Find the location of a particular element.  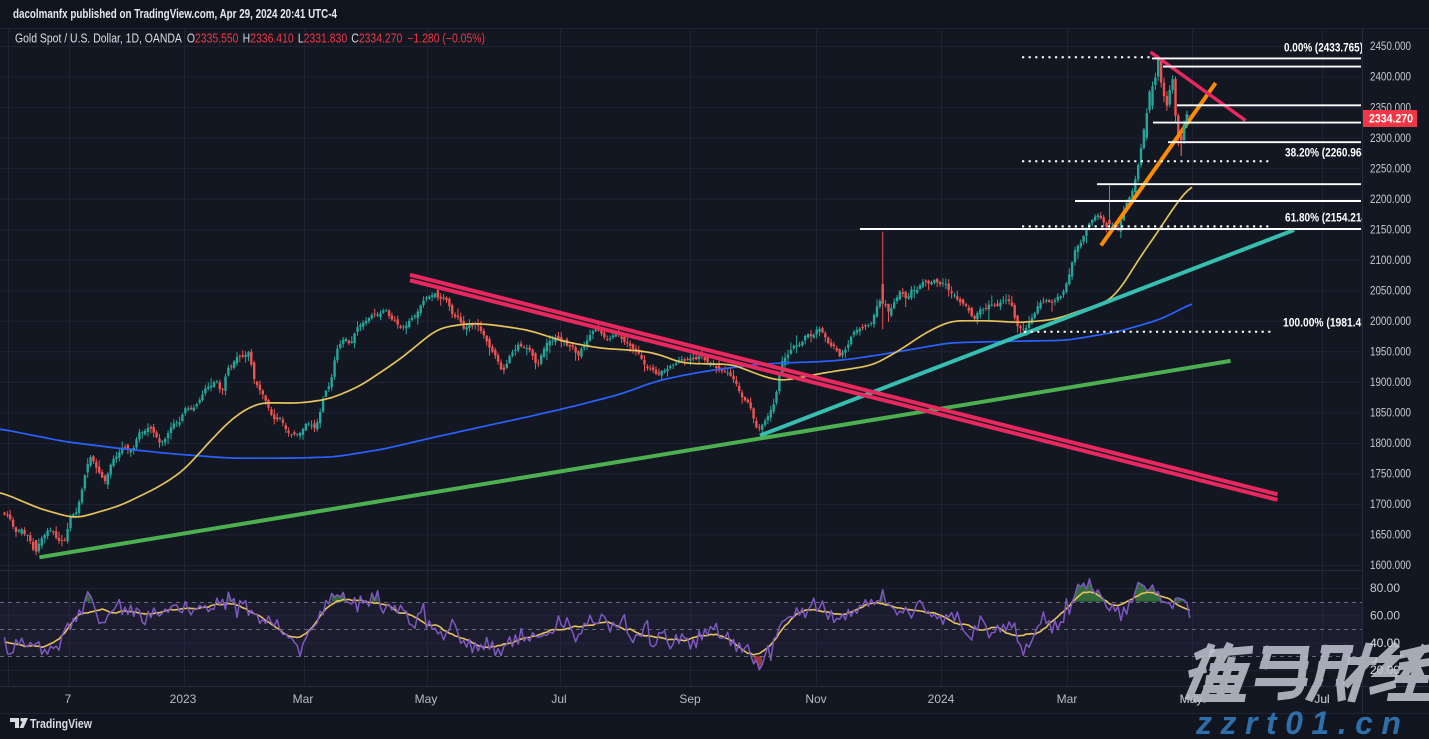

svg-text: Sep is located at coordinates (690, 699).